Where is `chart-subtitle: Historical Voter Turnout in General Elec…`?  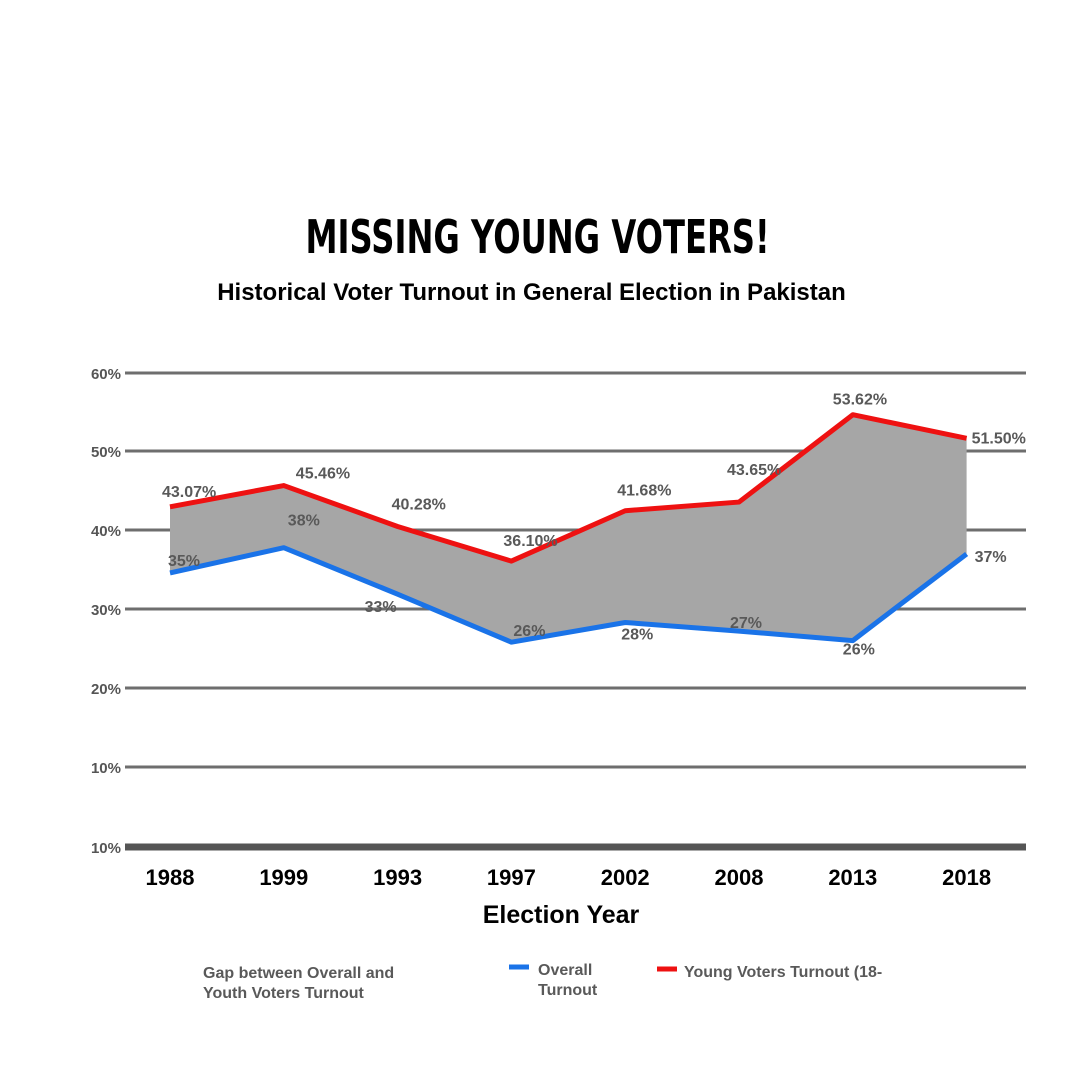 chart-subtitle: Historical Voter Turnout in General Elec… is located at coordinates (531, 292).